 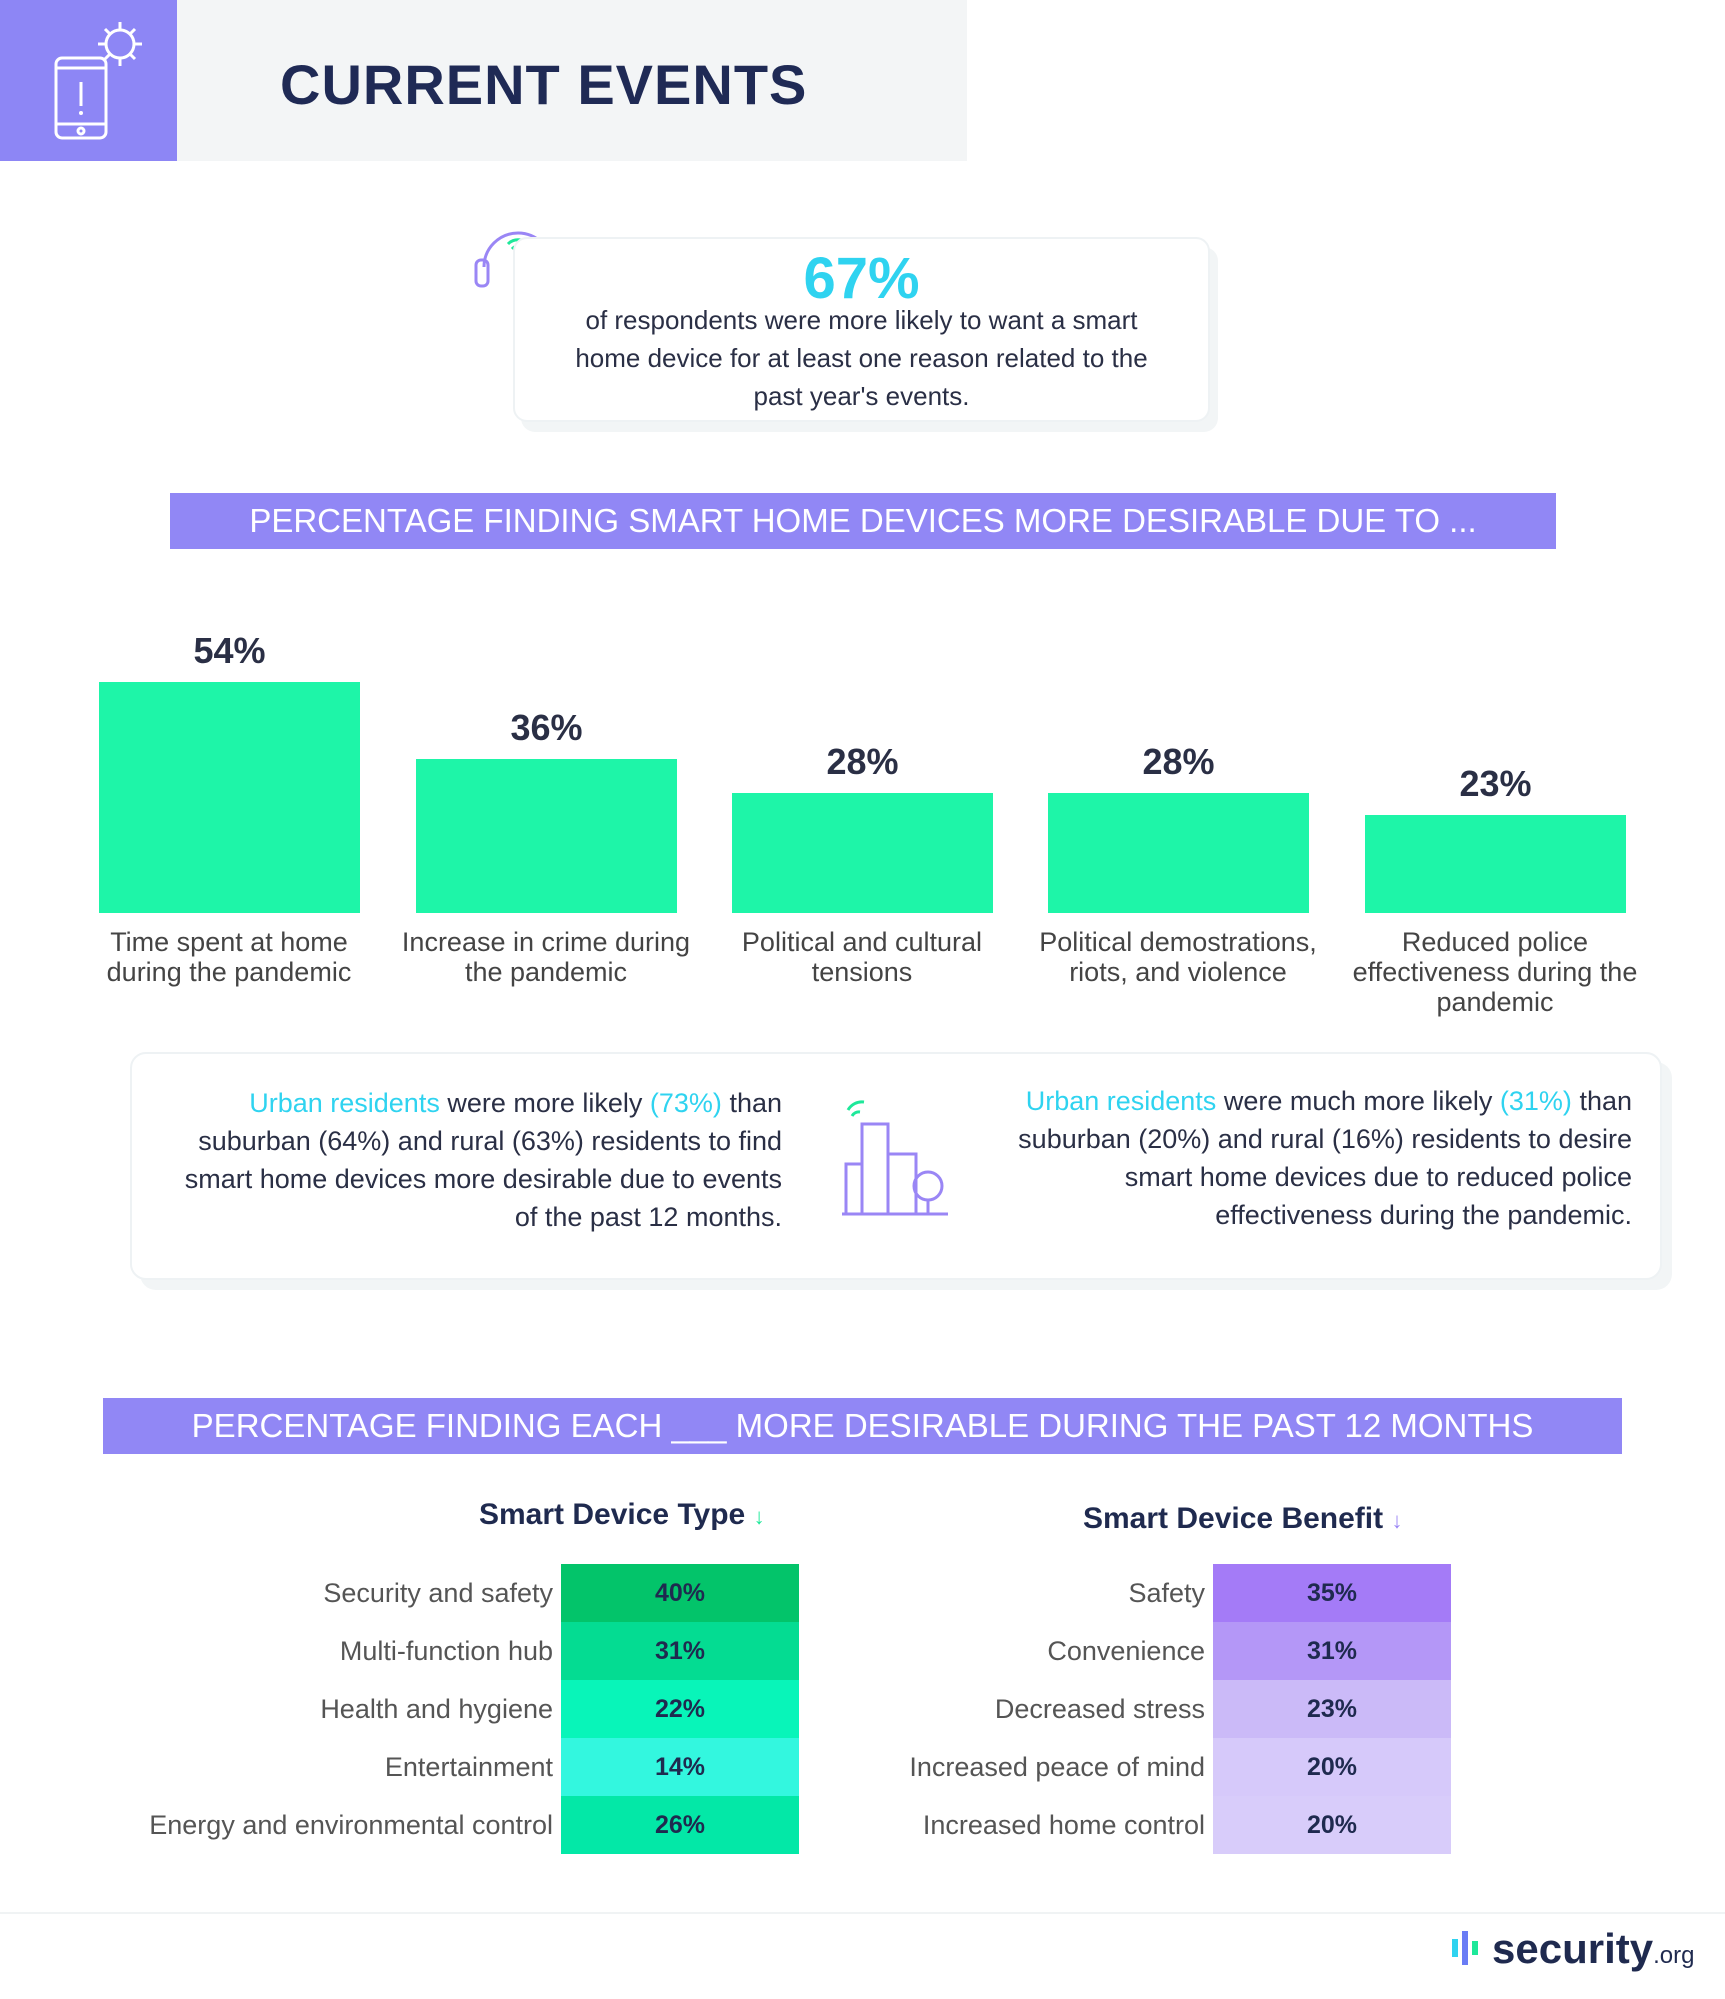 I want to click on row-label: Energy and environmental control, so click(x=351, y=1825).